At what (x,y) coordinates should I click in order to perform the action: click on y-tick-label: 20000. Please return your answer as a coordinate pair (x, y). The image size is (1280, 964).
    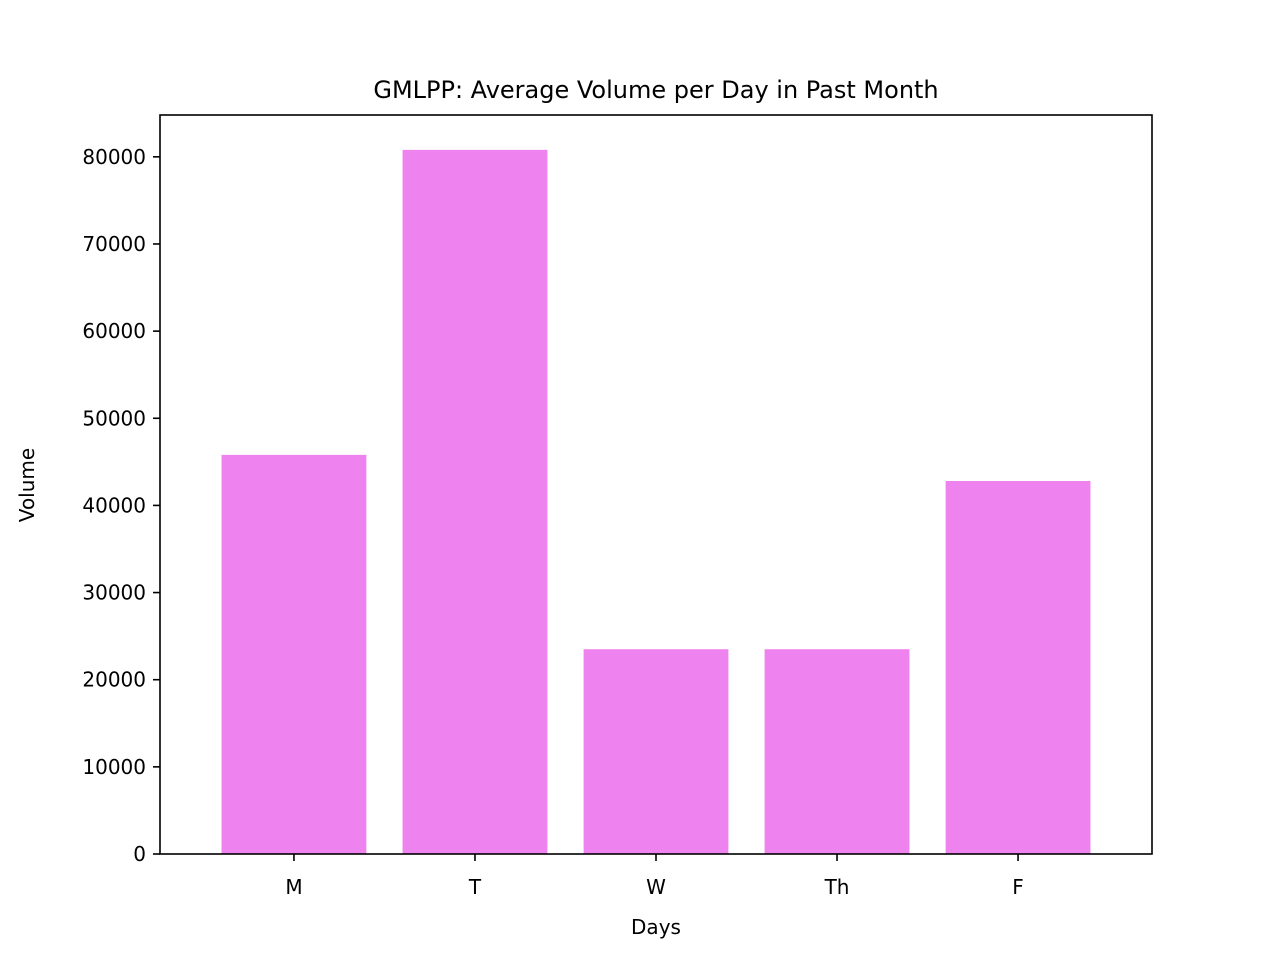
    Looking at the image, I should click on (114, 680).